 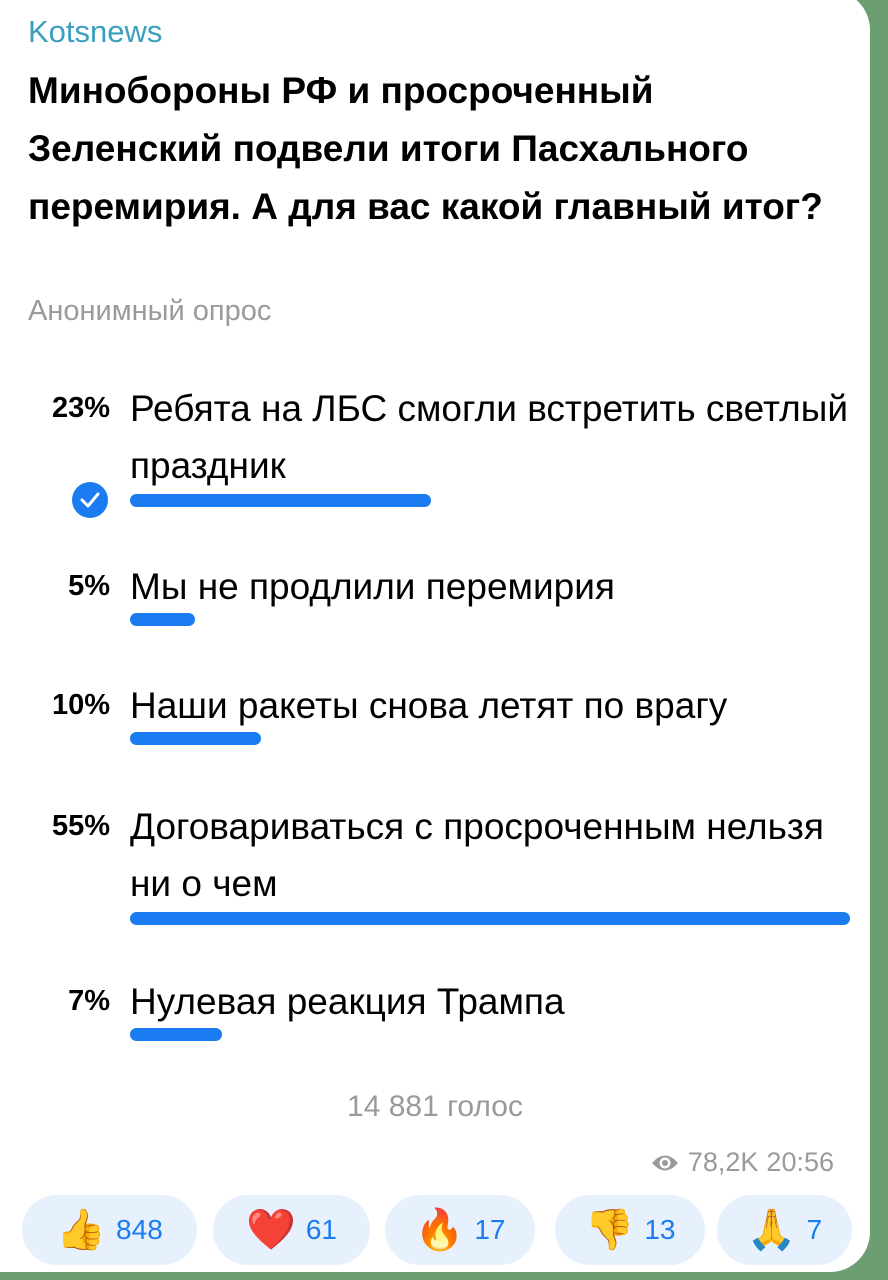 What do you see at coordinates (80, 705) in the screenshot?
I see `option-percent: 10%` at bounding box center [80, 705].